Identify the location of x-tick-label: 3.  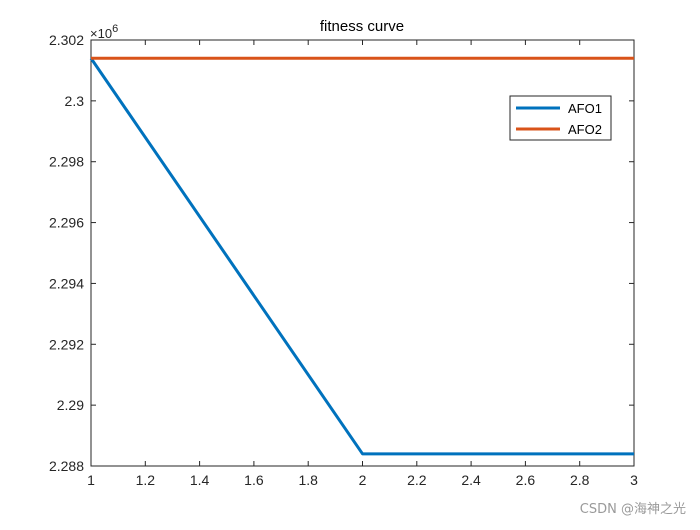
(634, 480).